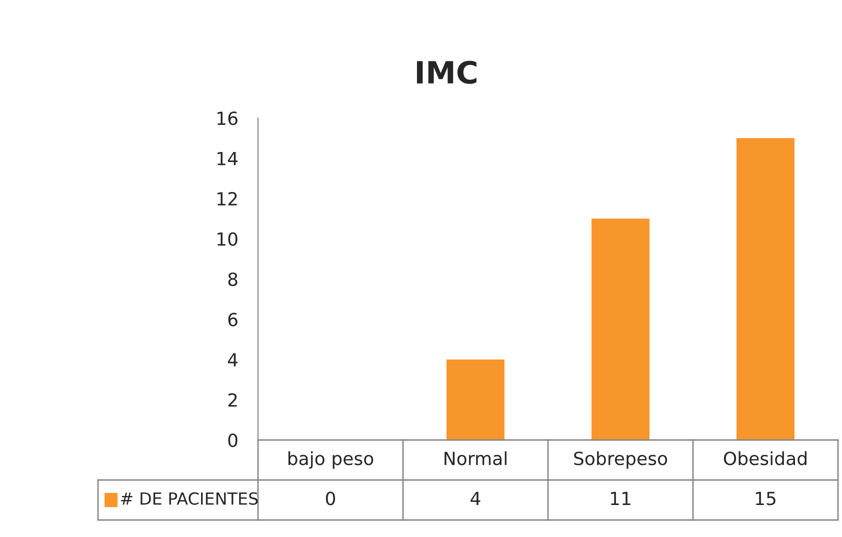 The width and height of the screenshot is (842, 537). Describe the element at coordinates (446, 72) in the screenshot. I see `chart-title: IMC` at that location.